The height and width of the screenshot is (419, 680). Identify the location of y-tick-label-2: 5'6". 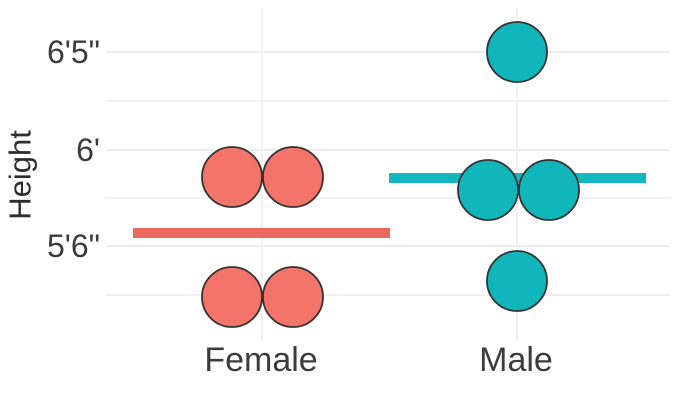
(73, 246).